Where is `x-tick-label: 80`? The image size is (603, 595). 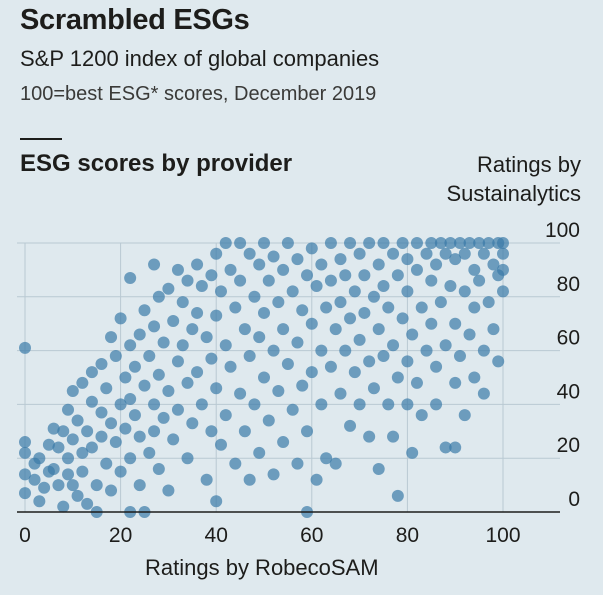 x-tick-label: 80 is located at coordinates (407, 535).